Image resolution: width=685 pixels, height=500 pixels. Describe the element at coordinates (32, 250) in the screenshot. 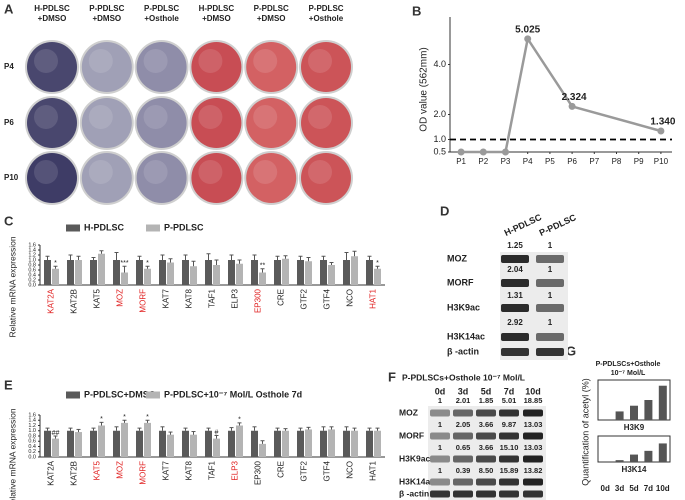

I see `y-tick-label: 1.4` at that location.